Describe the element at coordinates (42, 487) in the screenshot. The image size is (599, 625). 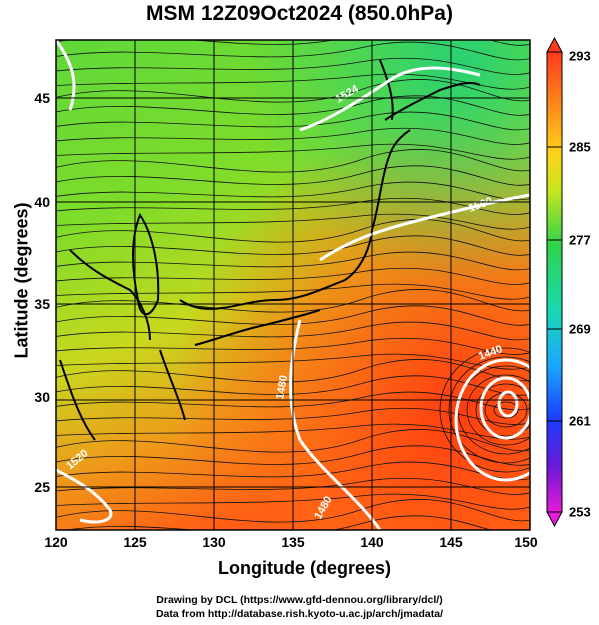
I see `y-tick-label: 25` at that location.